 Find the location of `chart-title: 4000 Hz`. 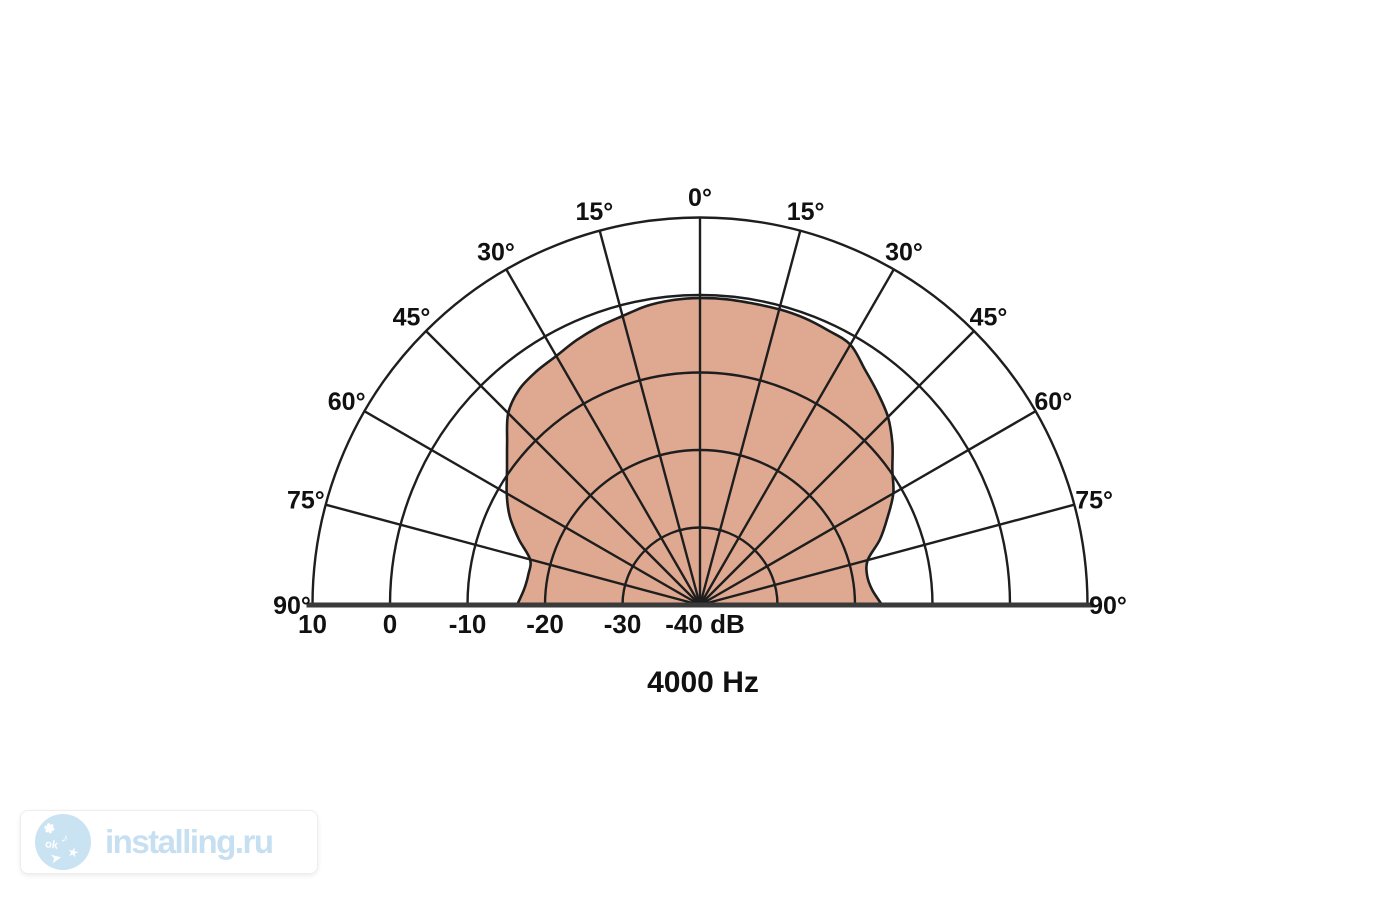

chart-title: 4000 Hz is located at coordinates (703, 682).